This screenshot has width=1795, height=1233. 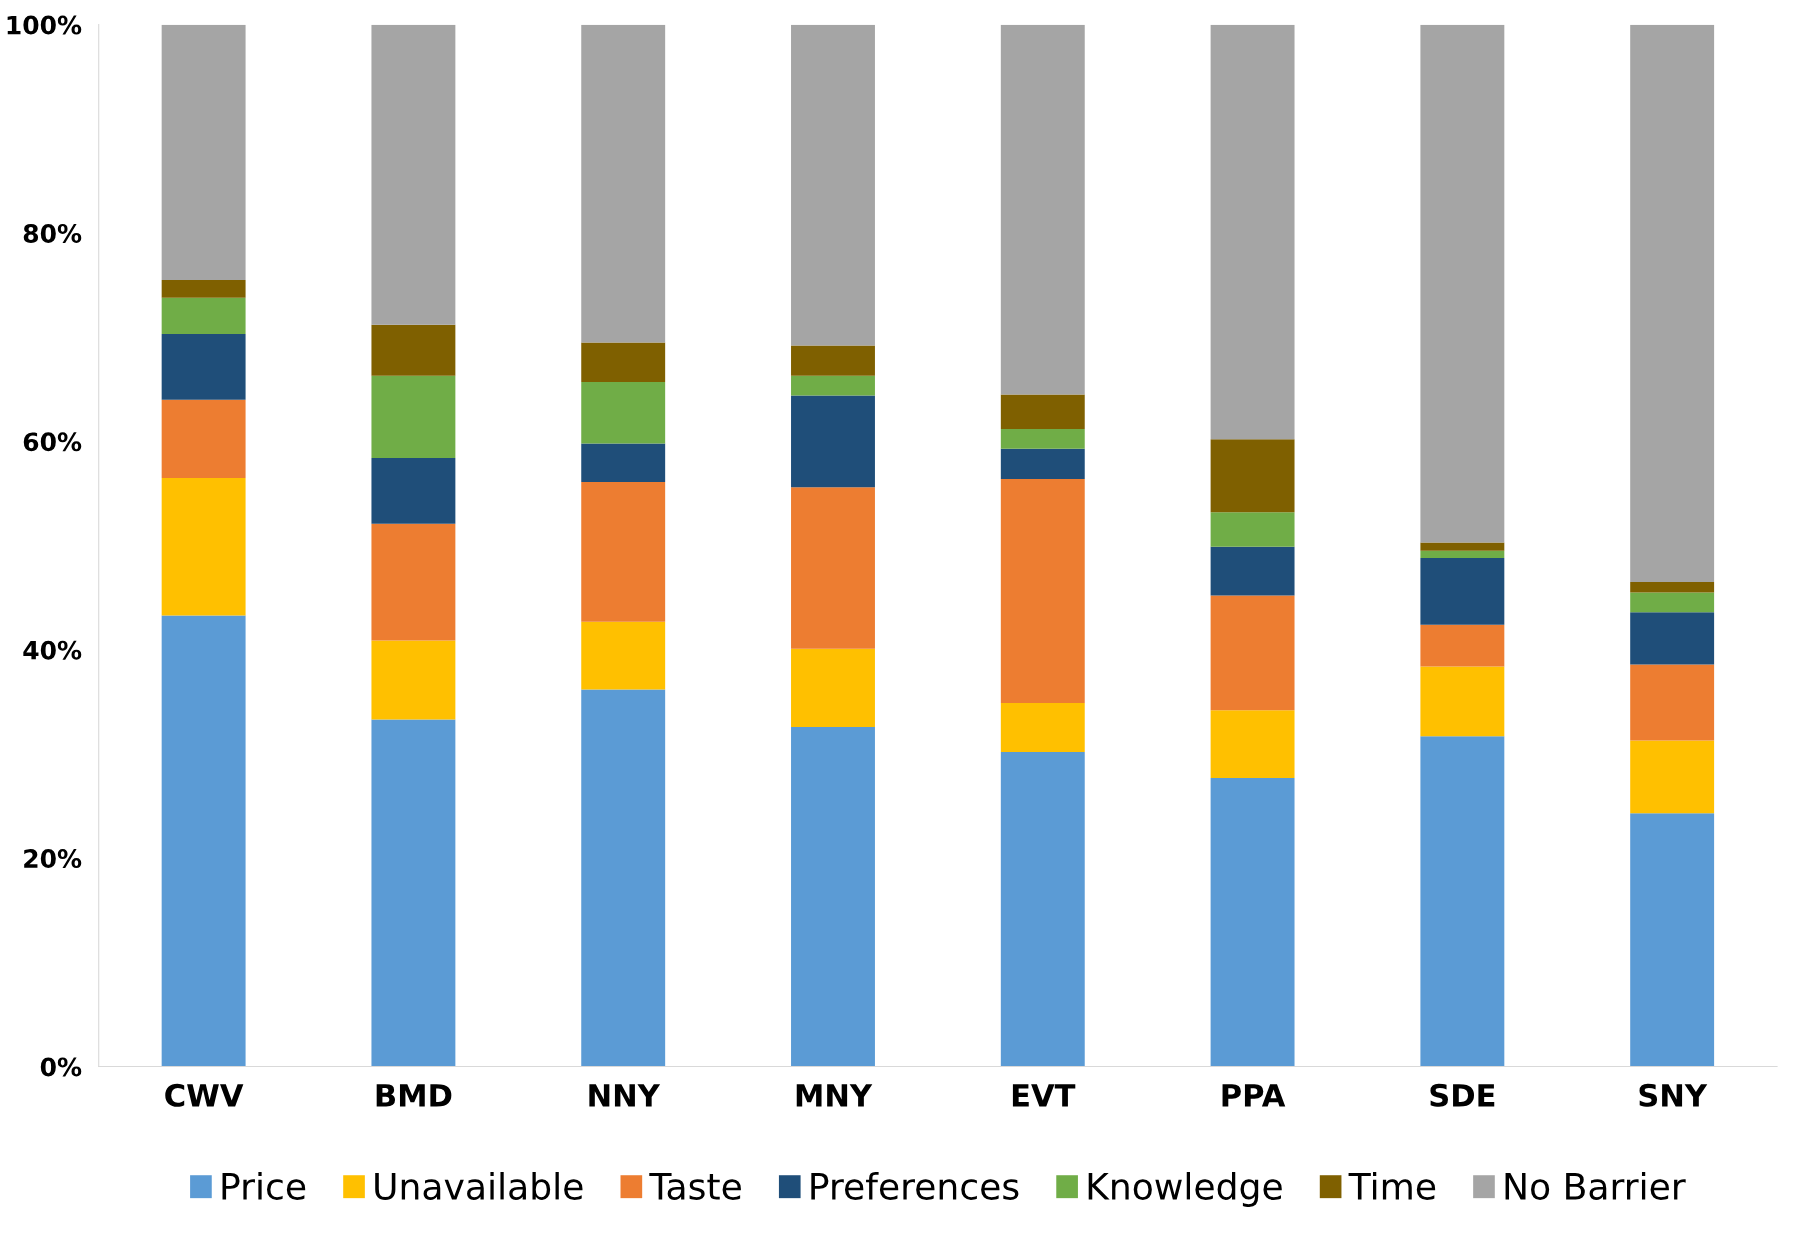 I want to click on legend-label: Price, so click(x=264, y=1185).